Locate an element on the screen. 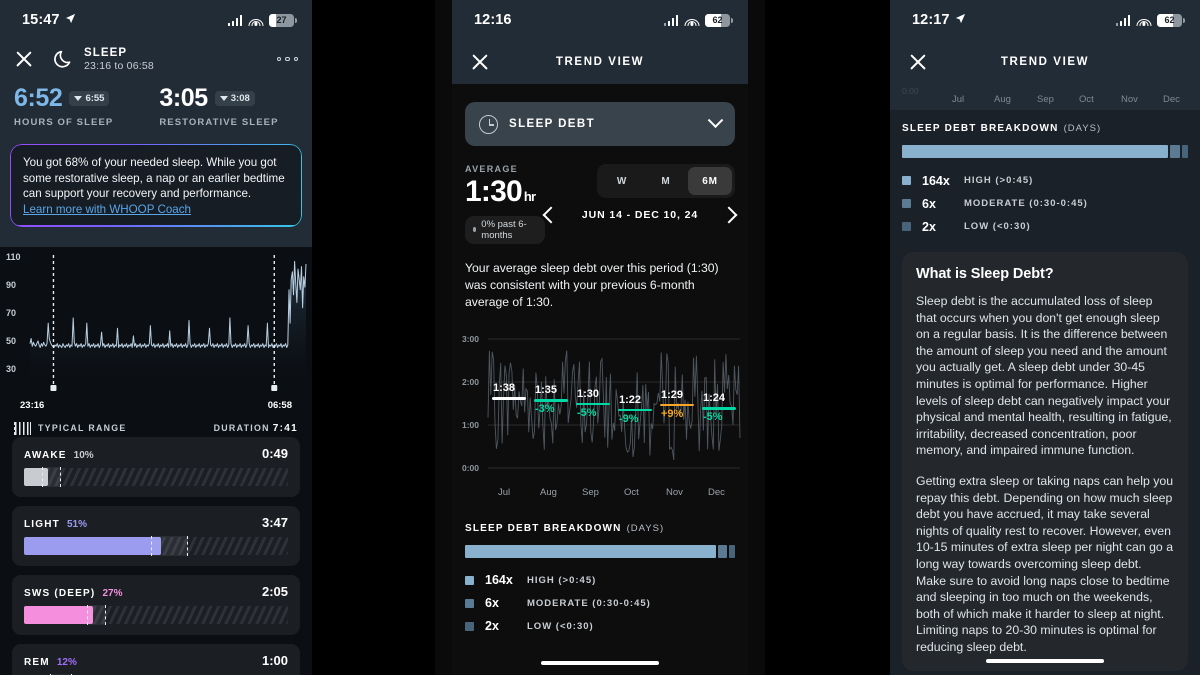  breakdown-legend-row: 2x LOW (<0:30) is located at coordinates (600, 626).